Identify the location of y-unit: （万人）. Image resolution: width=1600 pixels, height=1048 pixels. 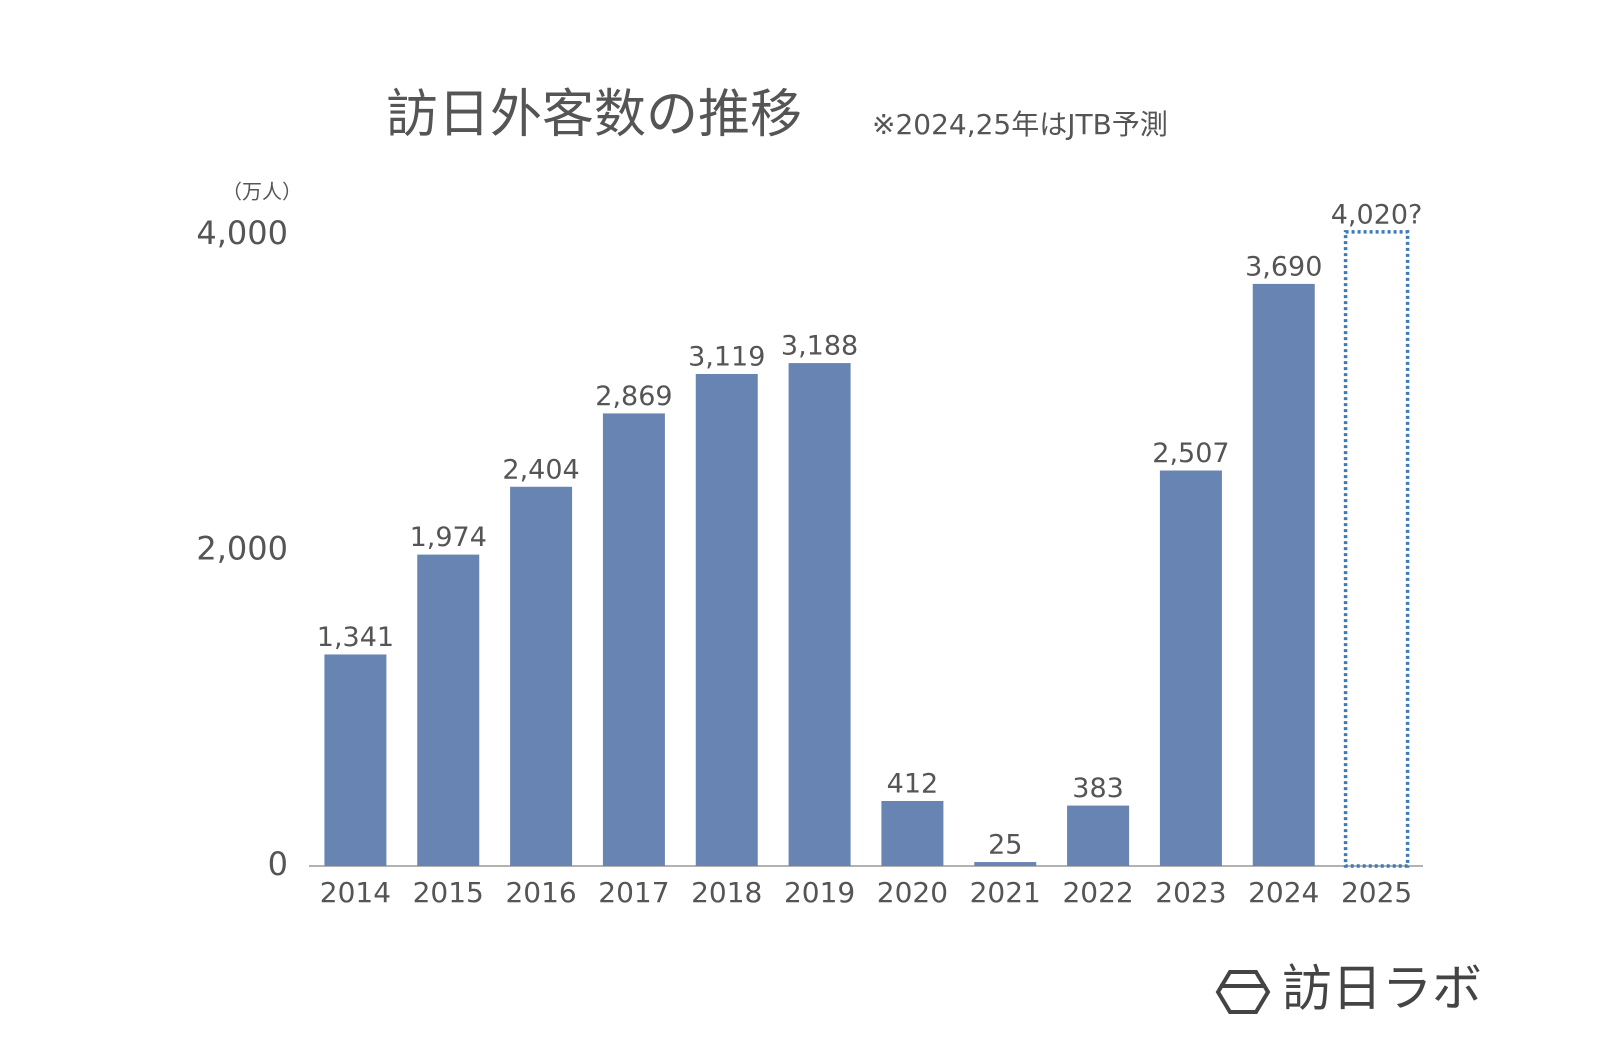
(262, 192).